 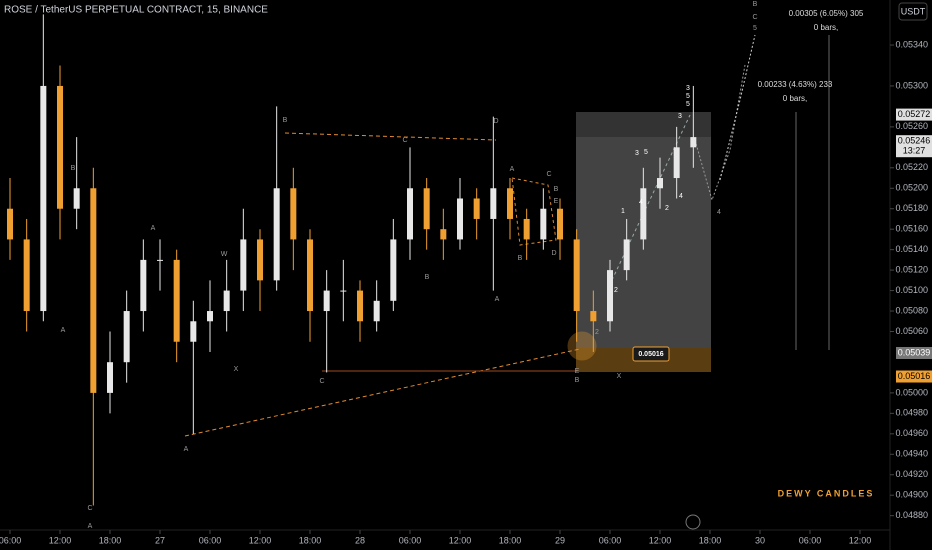 I want to click on currency: USDT, so click(x=913, y=11).